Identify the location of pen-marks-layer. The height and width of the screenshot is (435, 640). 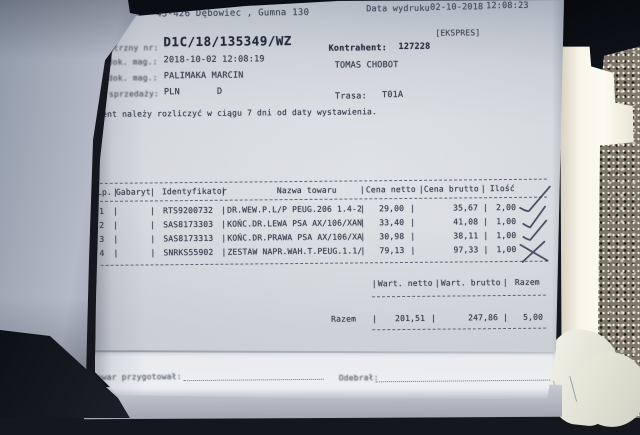
(535, 224).